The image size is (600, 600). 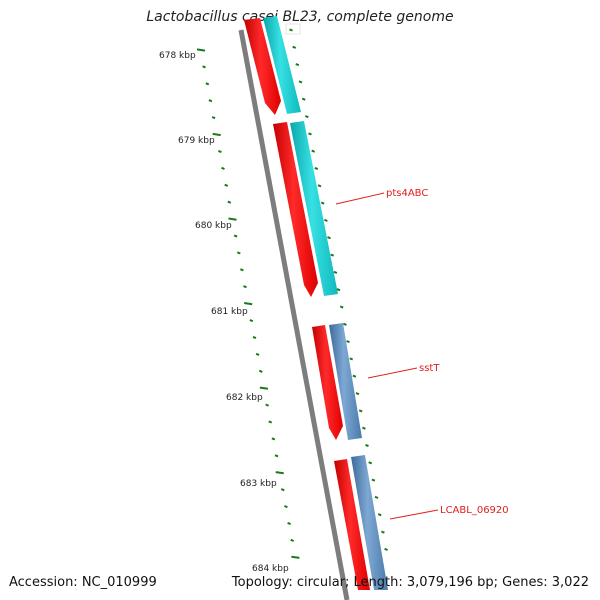 I want to click on feature-ticks, so click(x=338, y=289).